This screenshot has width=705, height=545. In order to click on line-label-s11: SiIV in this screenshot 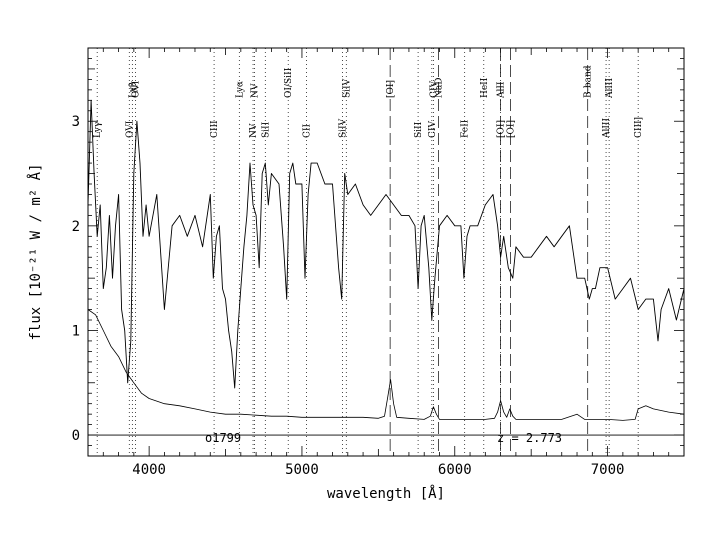, I will do `click(343, 128)`.